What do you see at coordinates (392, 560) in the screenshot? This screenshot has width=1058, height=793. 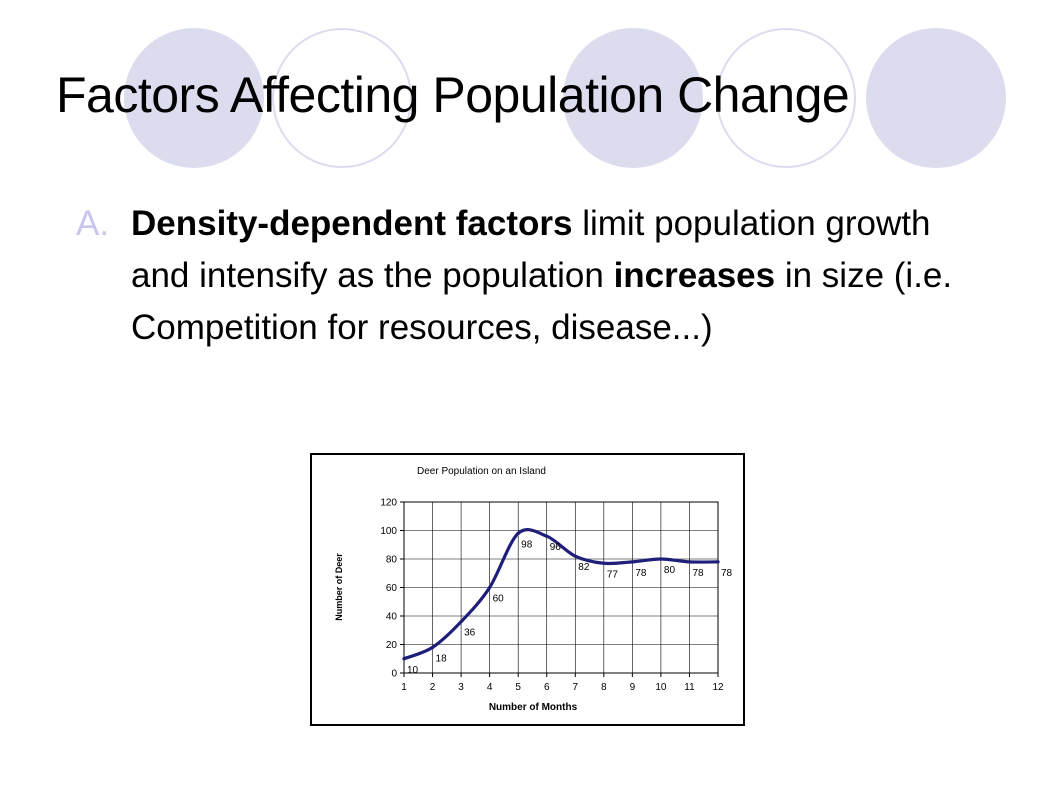 I see `y-tick-label: 80` at bounding box center [392, 560].